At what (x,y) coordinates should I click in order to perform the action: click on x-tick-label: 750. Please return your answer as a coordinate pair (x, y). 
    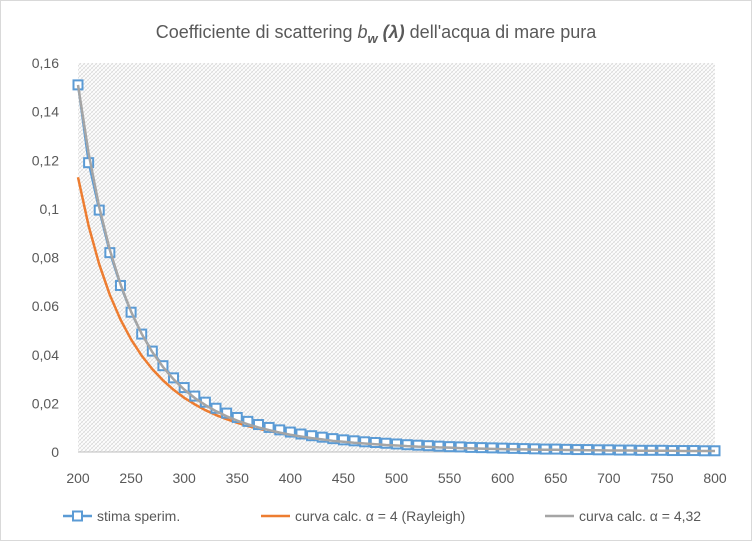
    Looking at the image, I should click on (662, 478).